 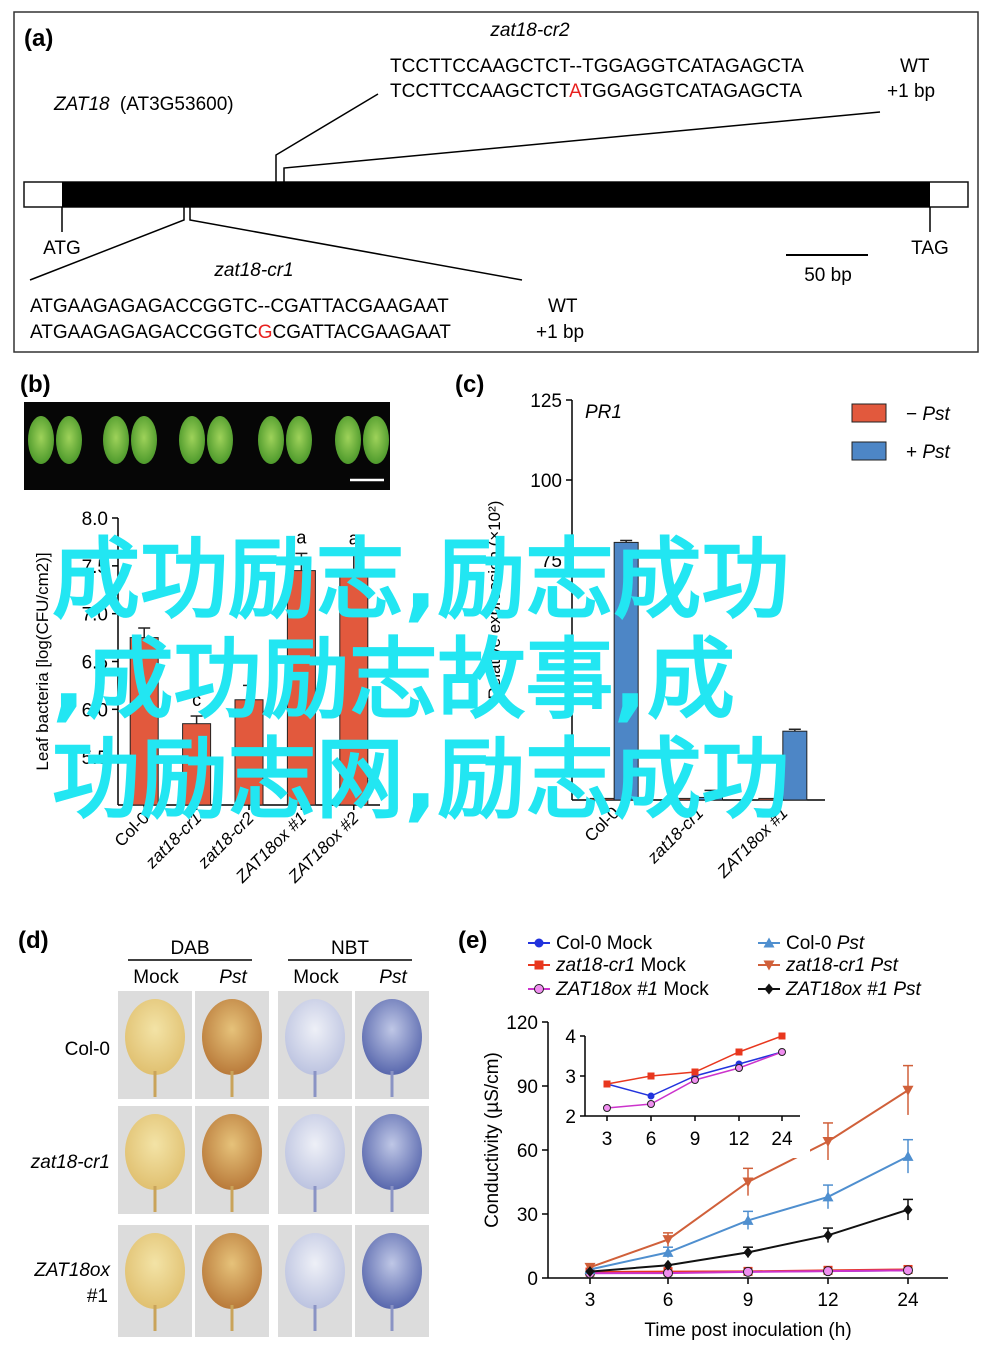 I want to click on cr1-insertion: G, so click(x=265, y=332).